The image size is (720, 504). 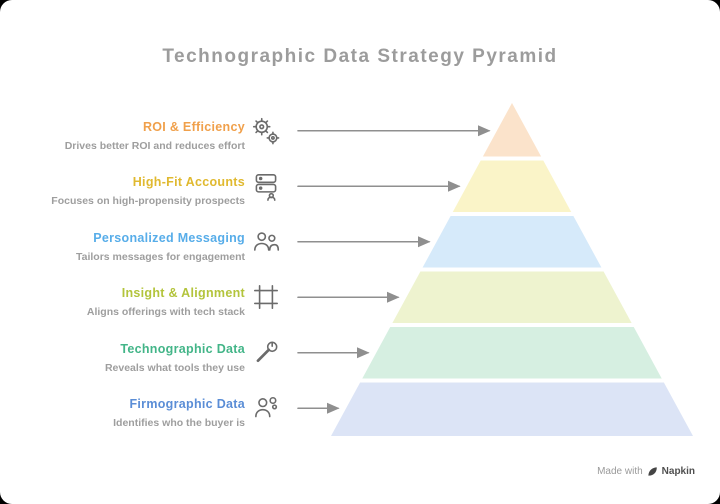 I want to click on level-1-label: ROI & Efficiency, so click(x=193, y=127).